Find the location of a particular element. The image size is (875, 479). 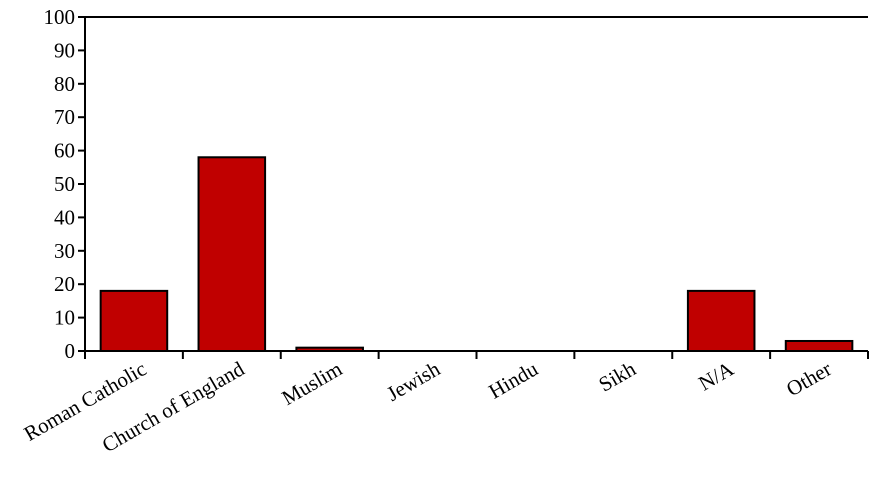

y-tick-label: 100 is located at coordinates (60, 17).